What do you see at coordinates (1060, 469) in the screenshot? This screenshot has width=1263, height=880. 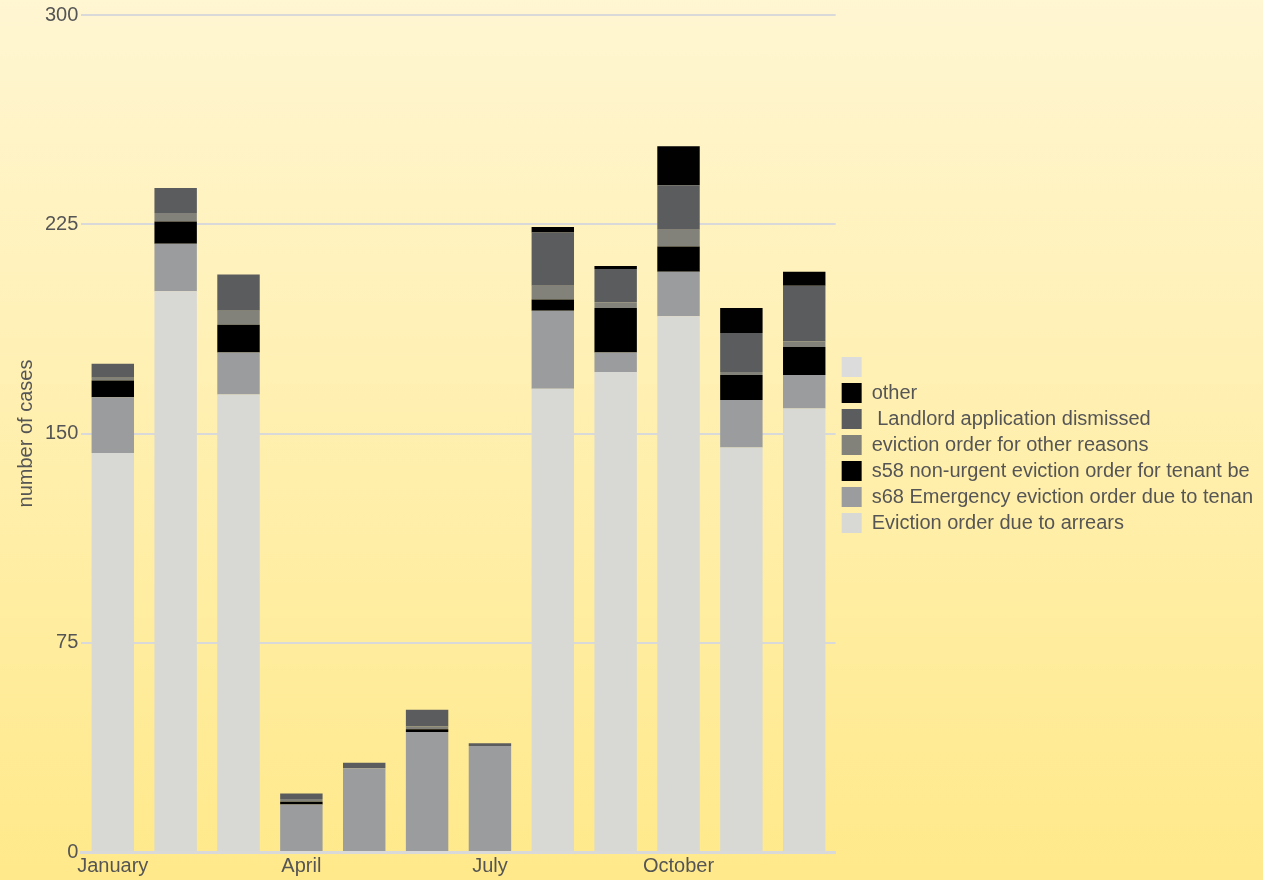 I see `legend-label: s58 non-urgent eviction order for tenant be` at bounding box center [1060, 469].